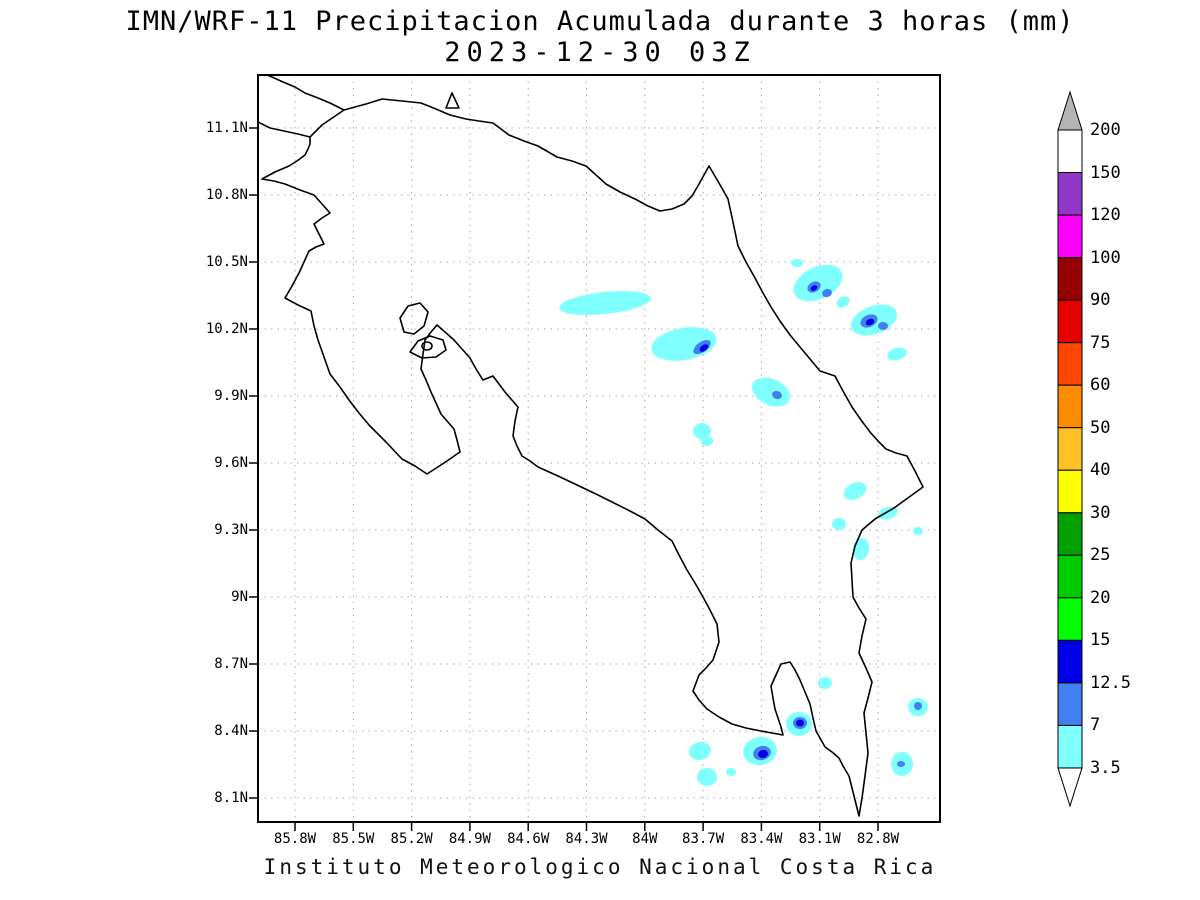 This screenshot has width=1200, height=900. I want to click on colorbar-label: 15, so click(1100, 640).